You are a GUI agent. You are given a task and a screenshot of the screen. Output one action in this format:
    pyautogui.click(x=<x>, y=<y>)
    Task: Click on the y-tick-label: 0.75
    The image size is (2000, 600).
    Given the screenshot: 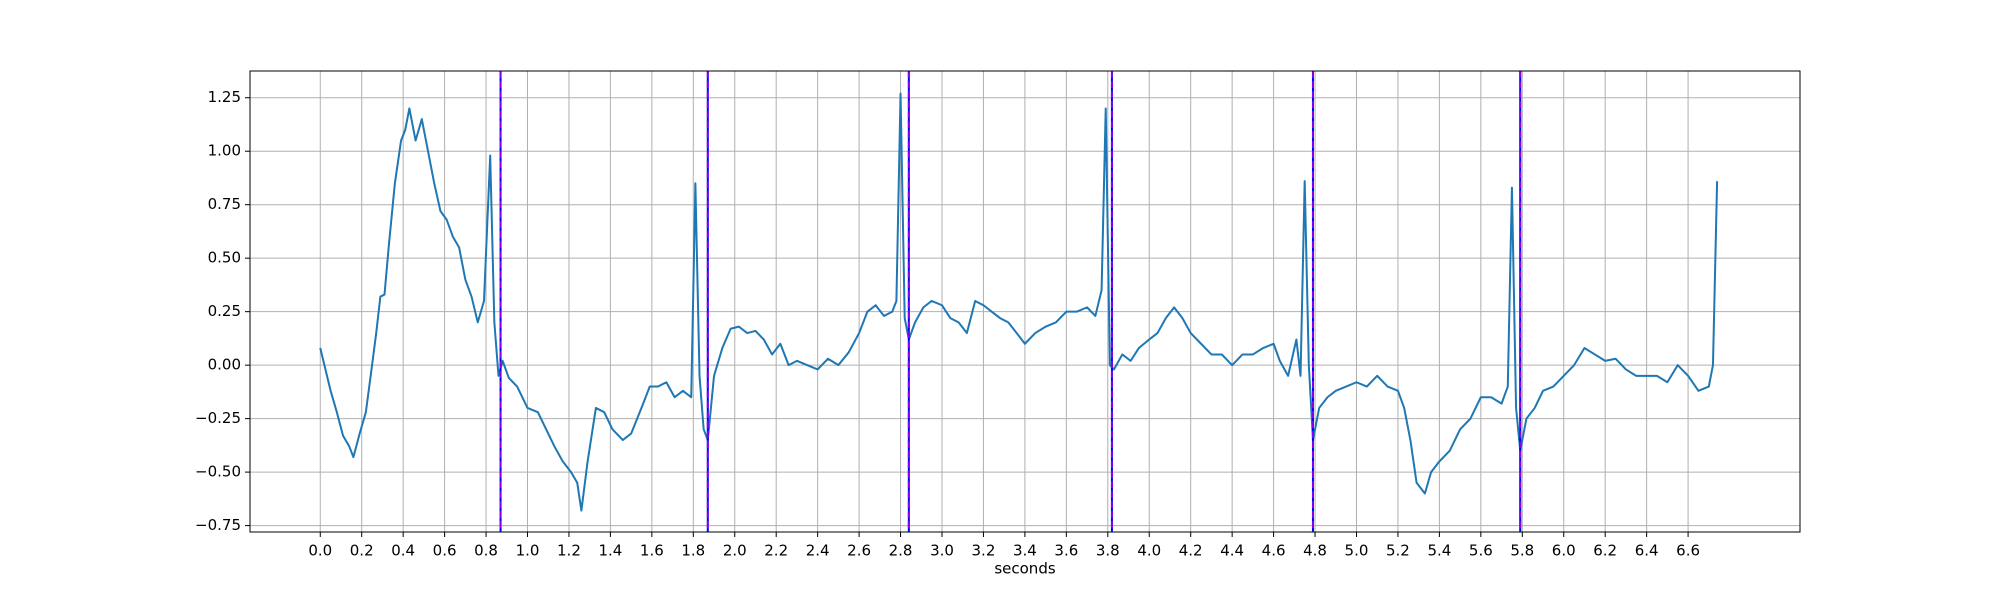 What is the action you would take?
    pyautogui.click(x=224, y=204)
    